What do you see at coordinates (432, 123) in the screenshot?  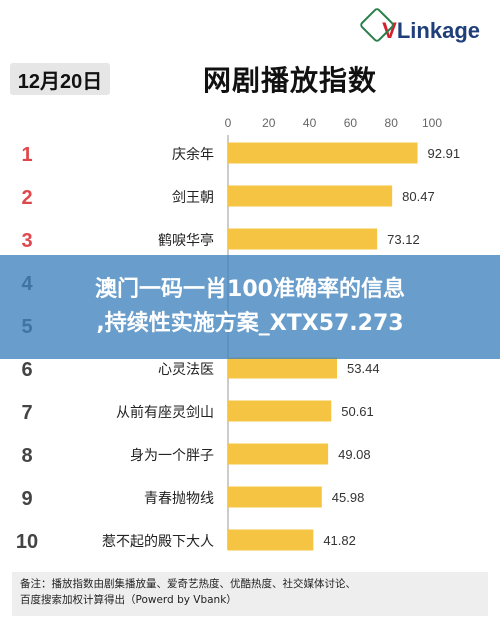 I see `x-tick-label: 100` at bounding box center [432, 123].